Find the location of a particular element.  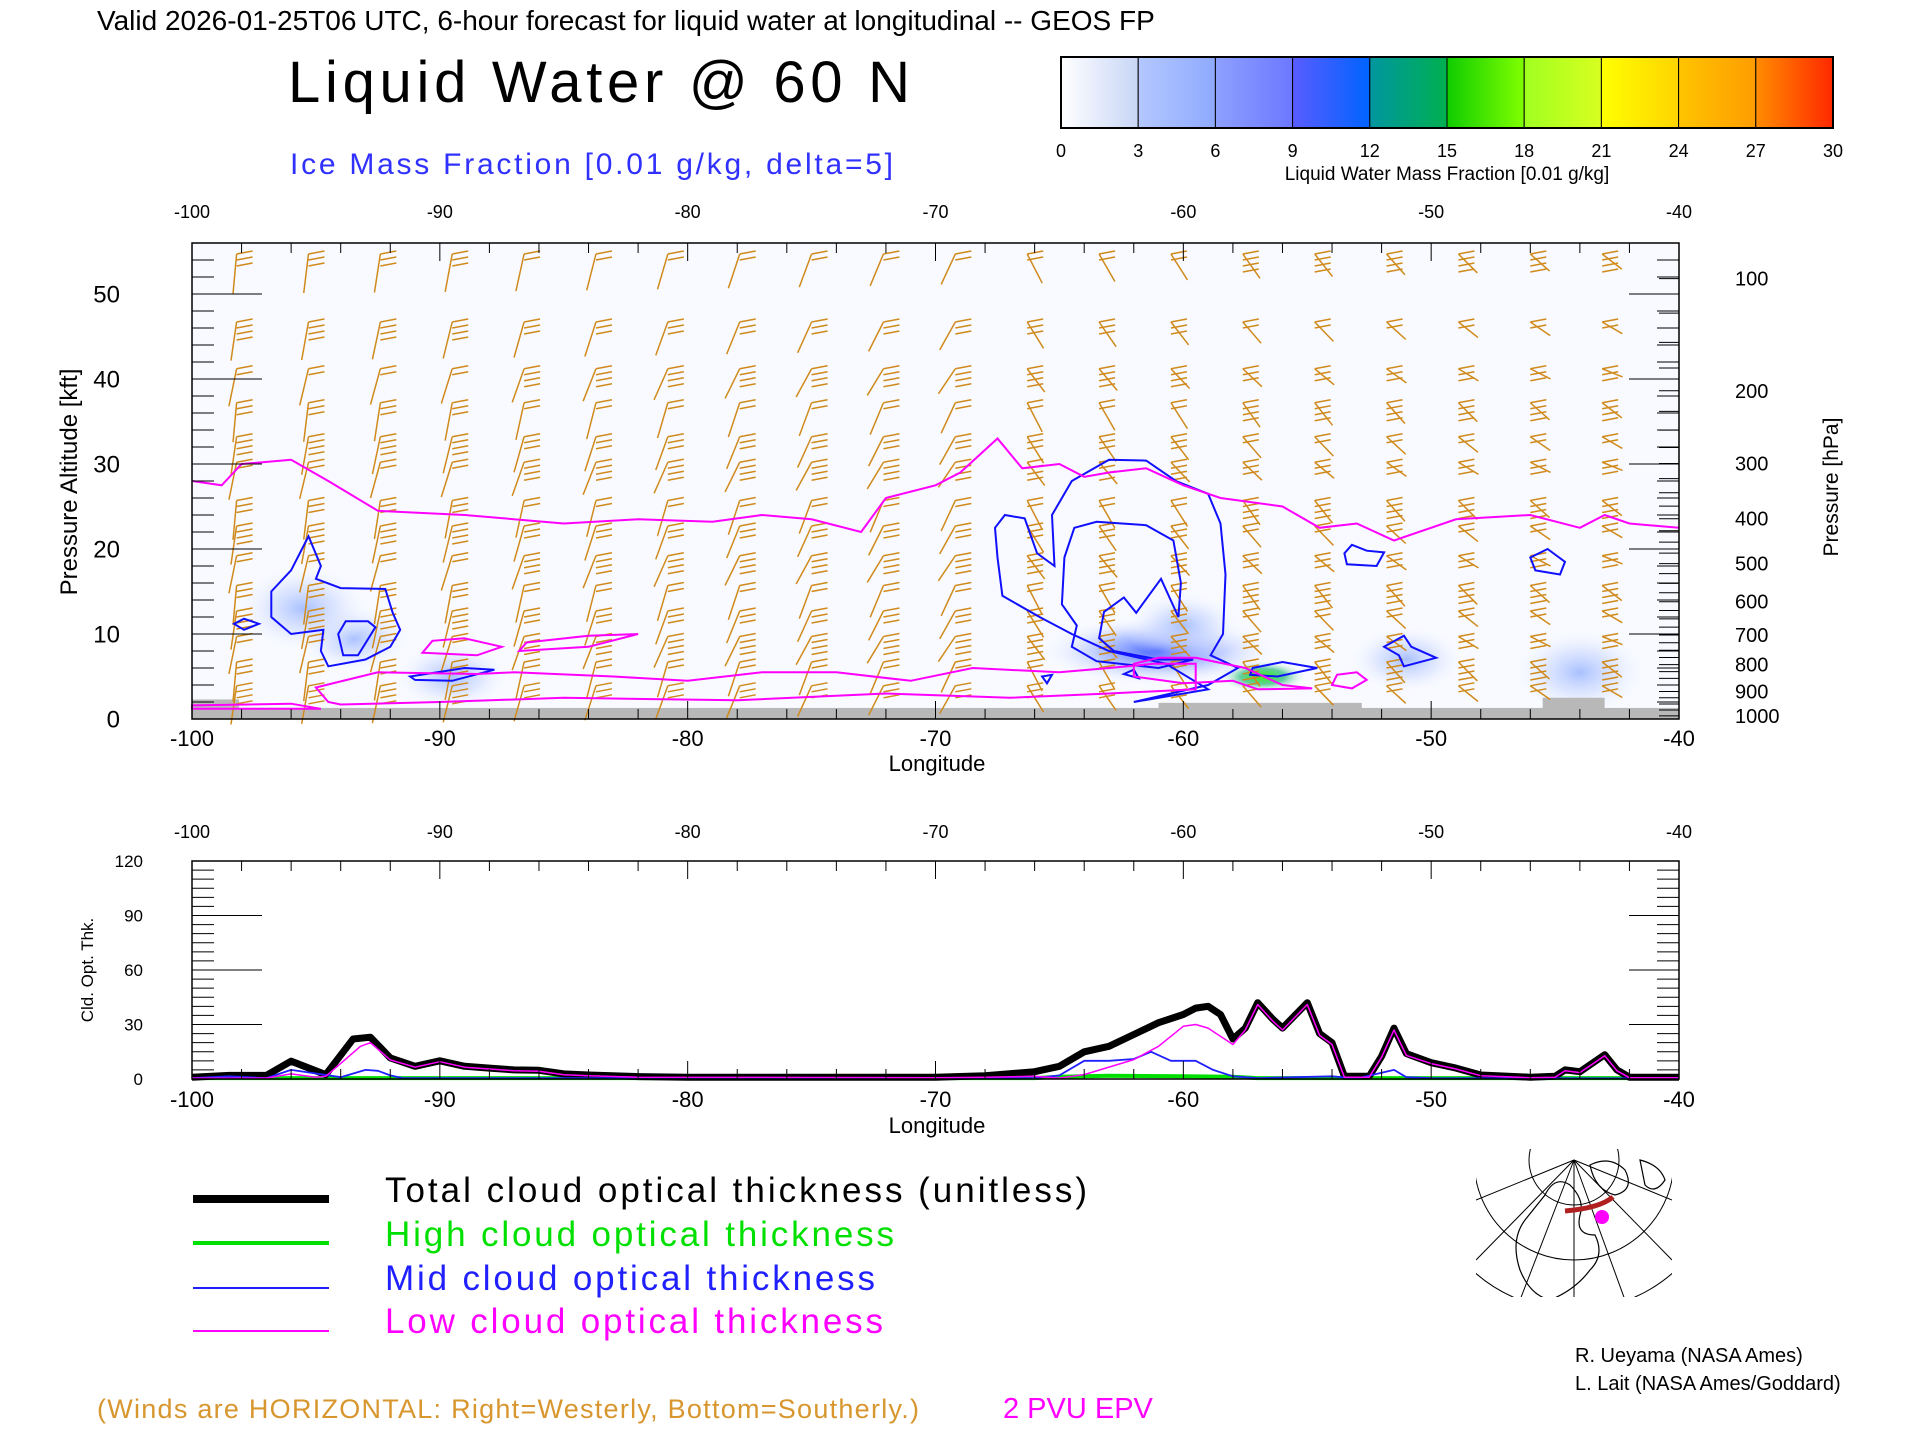

colorbar-tick-label: 12 is located at coordinates (1370, 151).